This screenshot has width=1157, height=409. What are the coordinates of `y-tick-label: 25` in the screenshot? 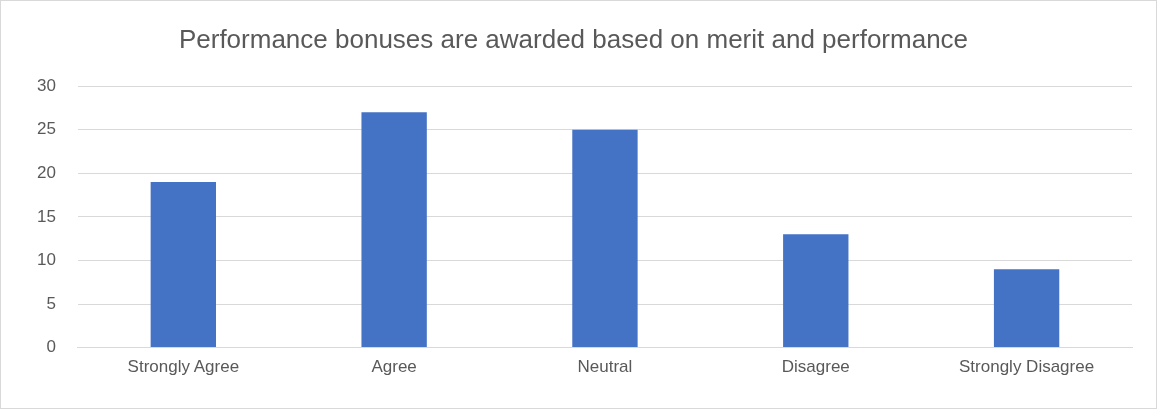 It's located at (46, 129).